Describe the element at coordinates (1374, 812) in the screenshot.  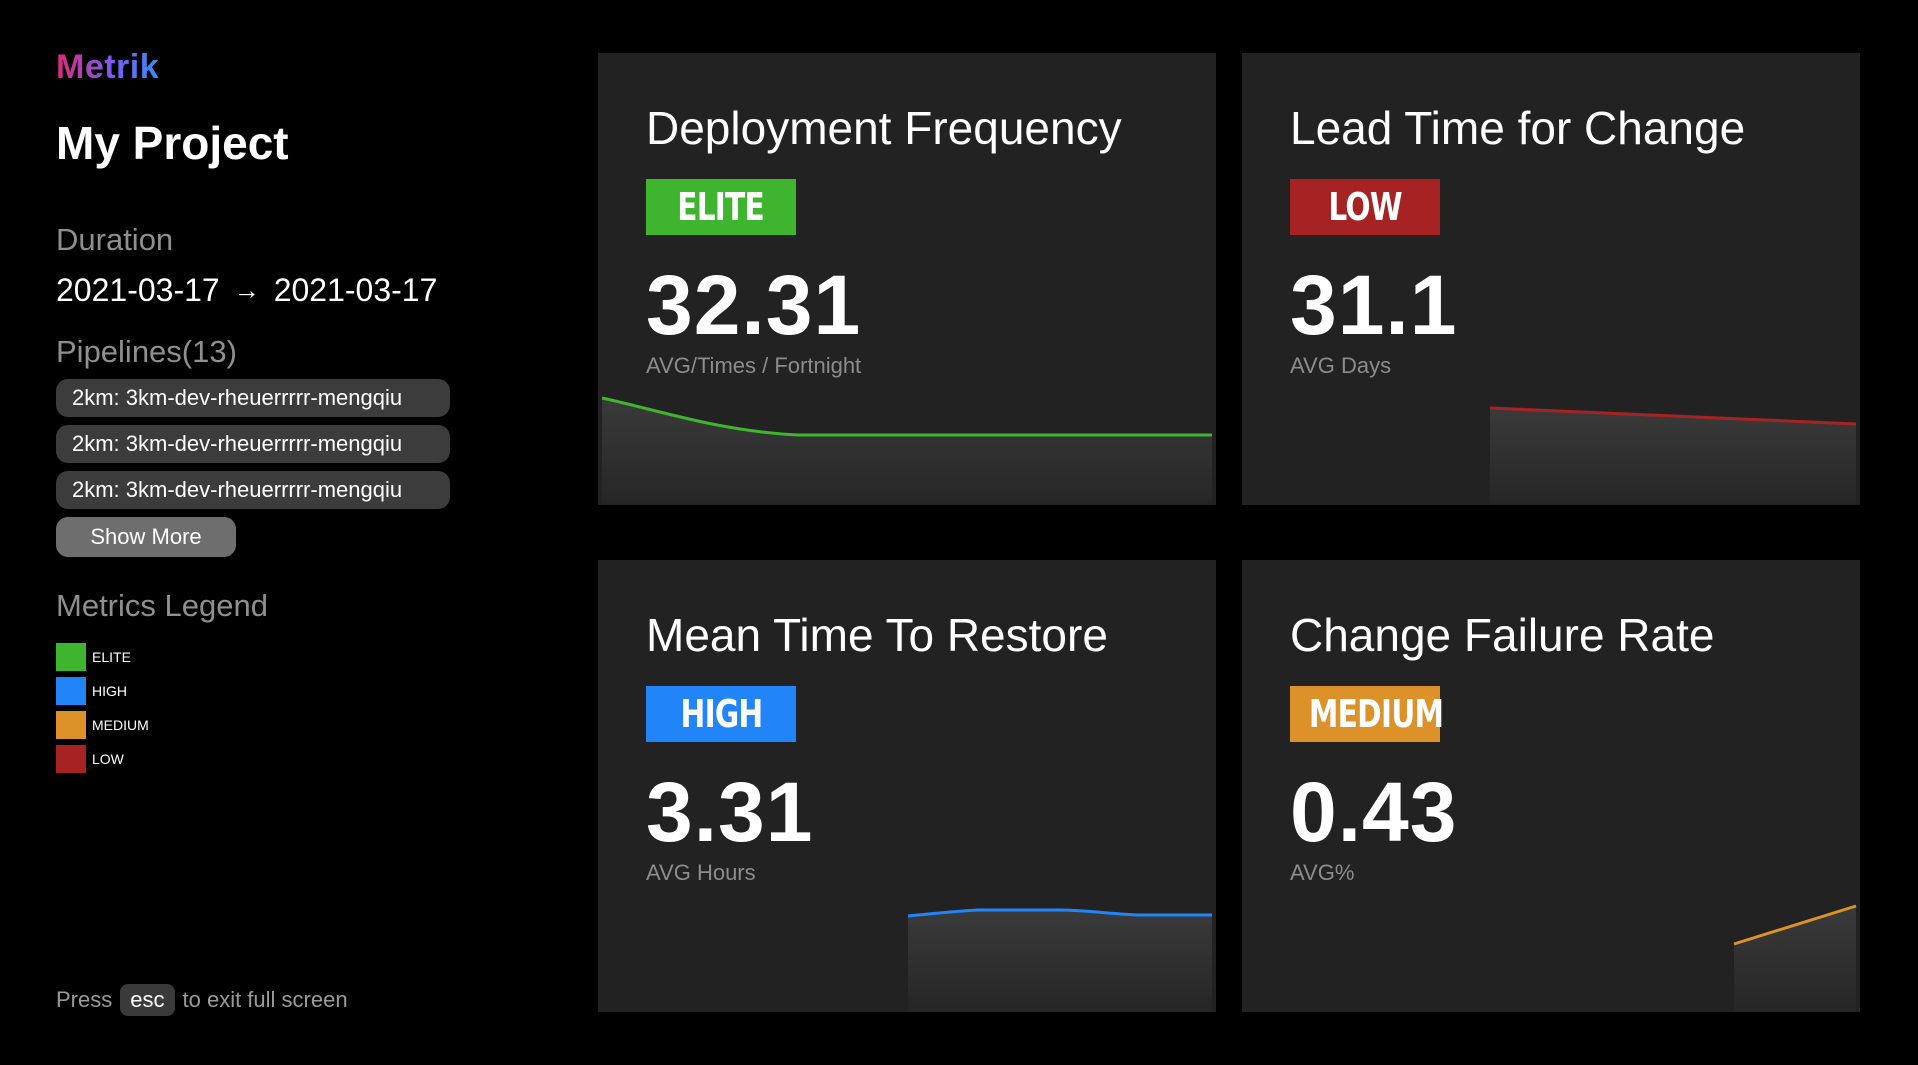
I see `metric-value: 0.43` at that location.